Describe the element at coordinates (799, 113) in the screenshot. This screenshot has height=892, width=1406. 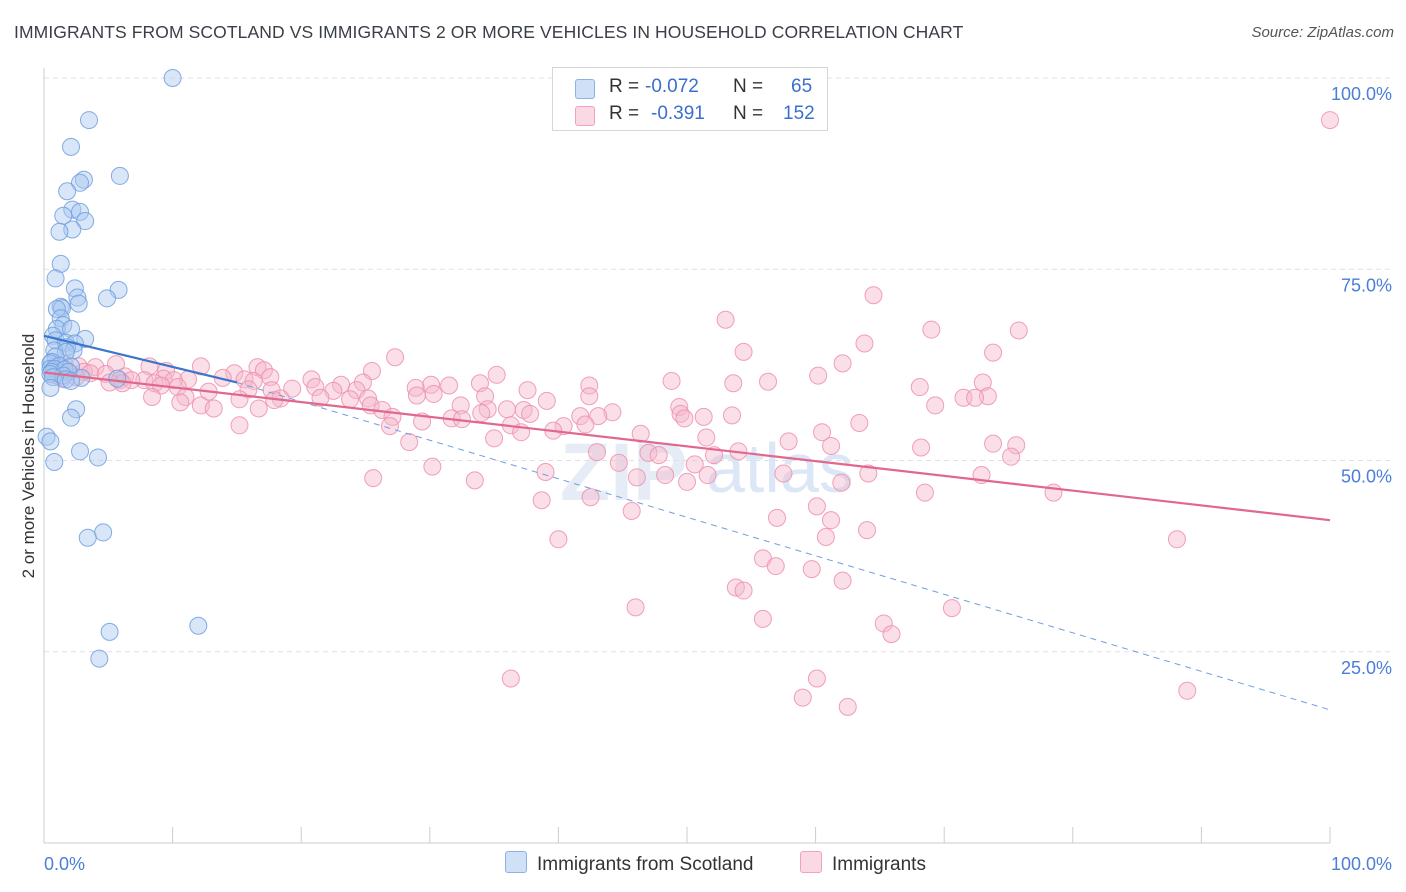
I see `legend-n-value: 152` at that location.